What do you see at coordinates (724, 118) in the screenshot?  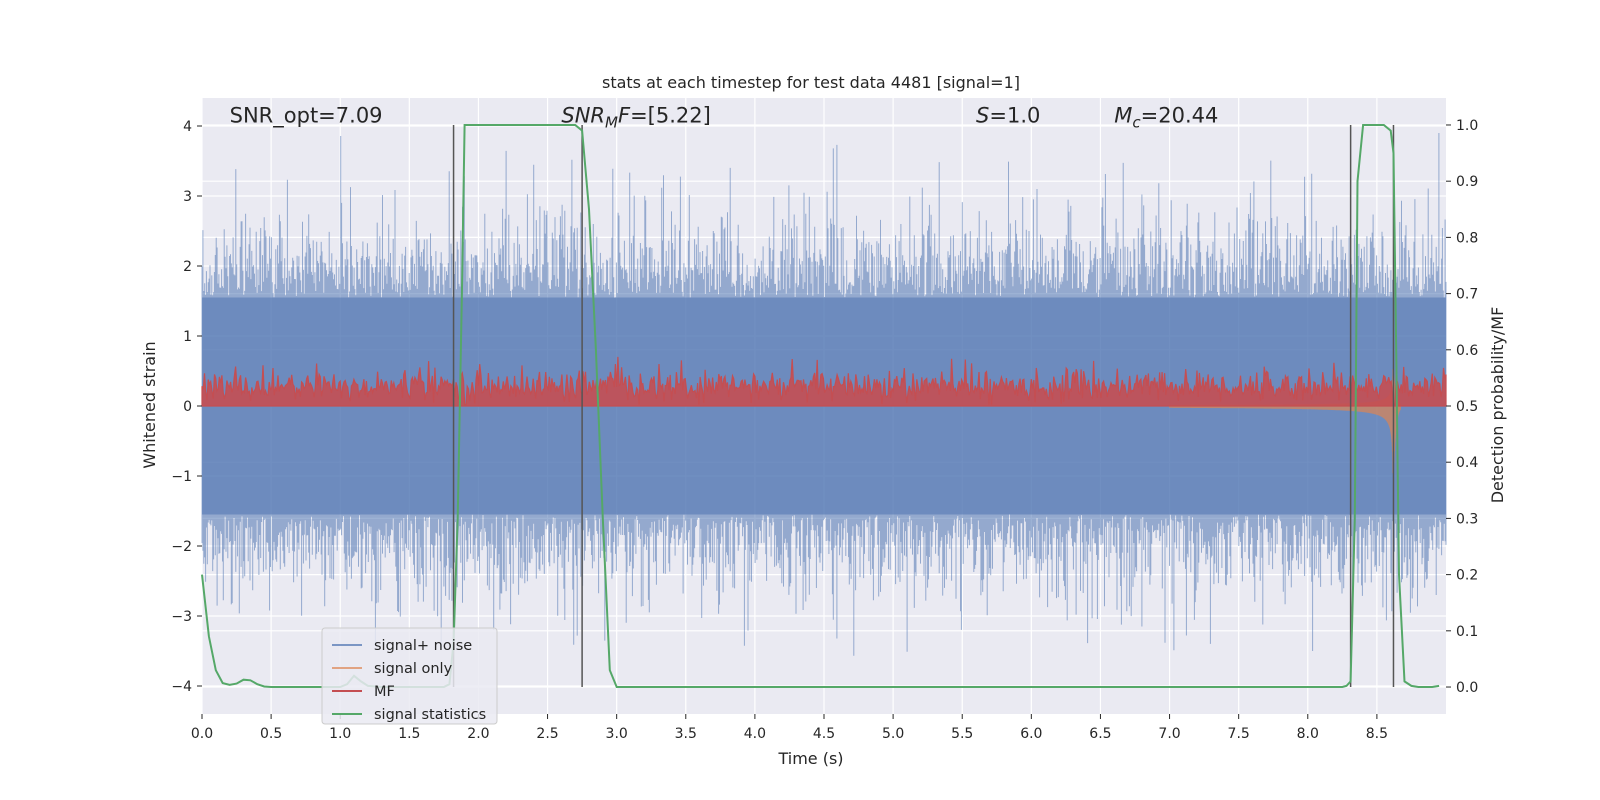 I see `annotations: SNR_opt=7.09 SNRMF=[5.22] S=1.0 Mc=20.44` at bounding box center [724, 118].